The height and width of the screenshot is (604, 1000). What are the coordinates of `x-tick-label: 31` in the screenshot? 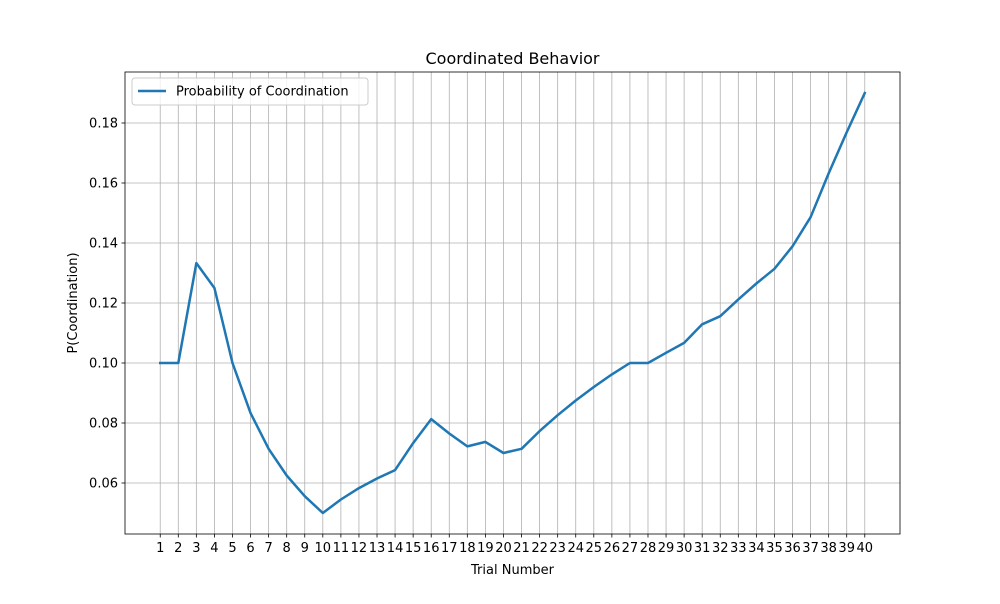 It's located at (702, 548).